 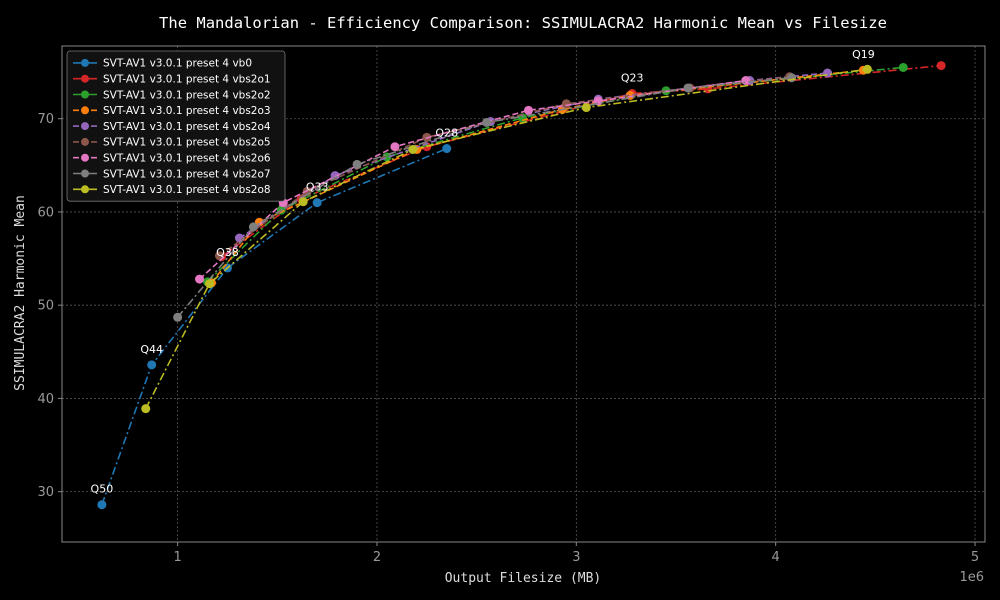 I want to click on y-tick-label: 60, so click(x=45, y=212).